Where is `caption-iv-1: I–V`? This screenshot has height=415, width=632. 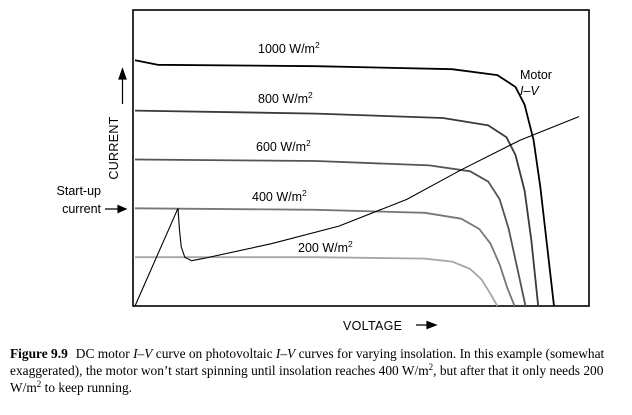 caption-iv-1: I–V is located at coordinates (143, 353).